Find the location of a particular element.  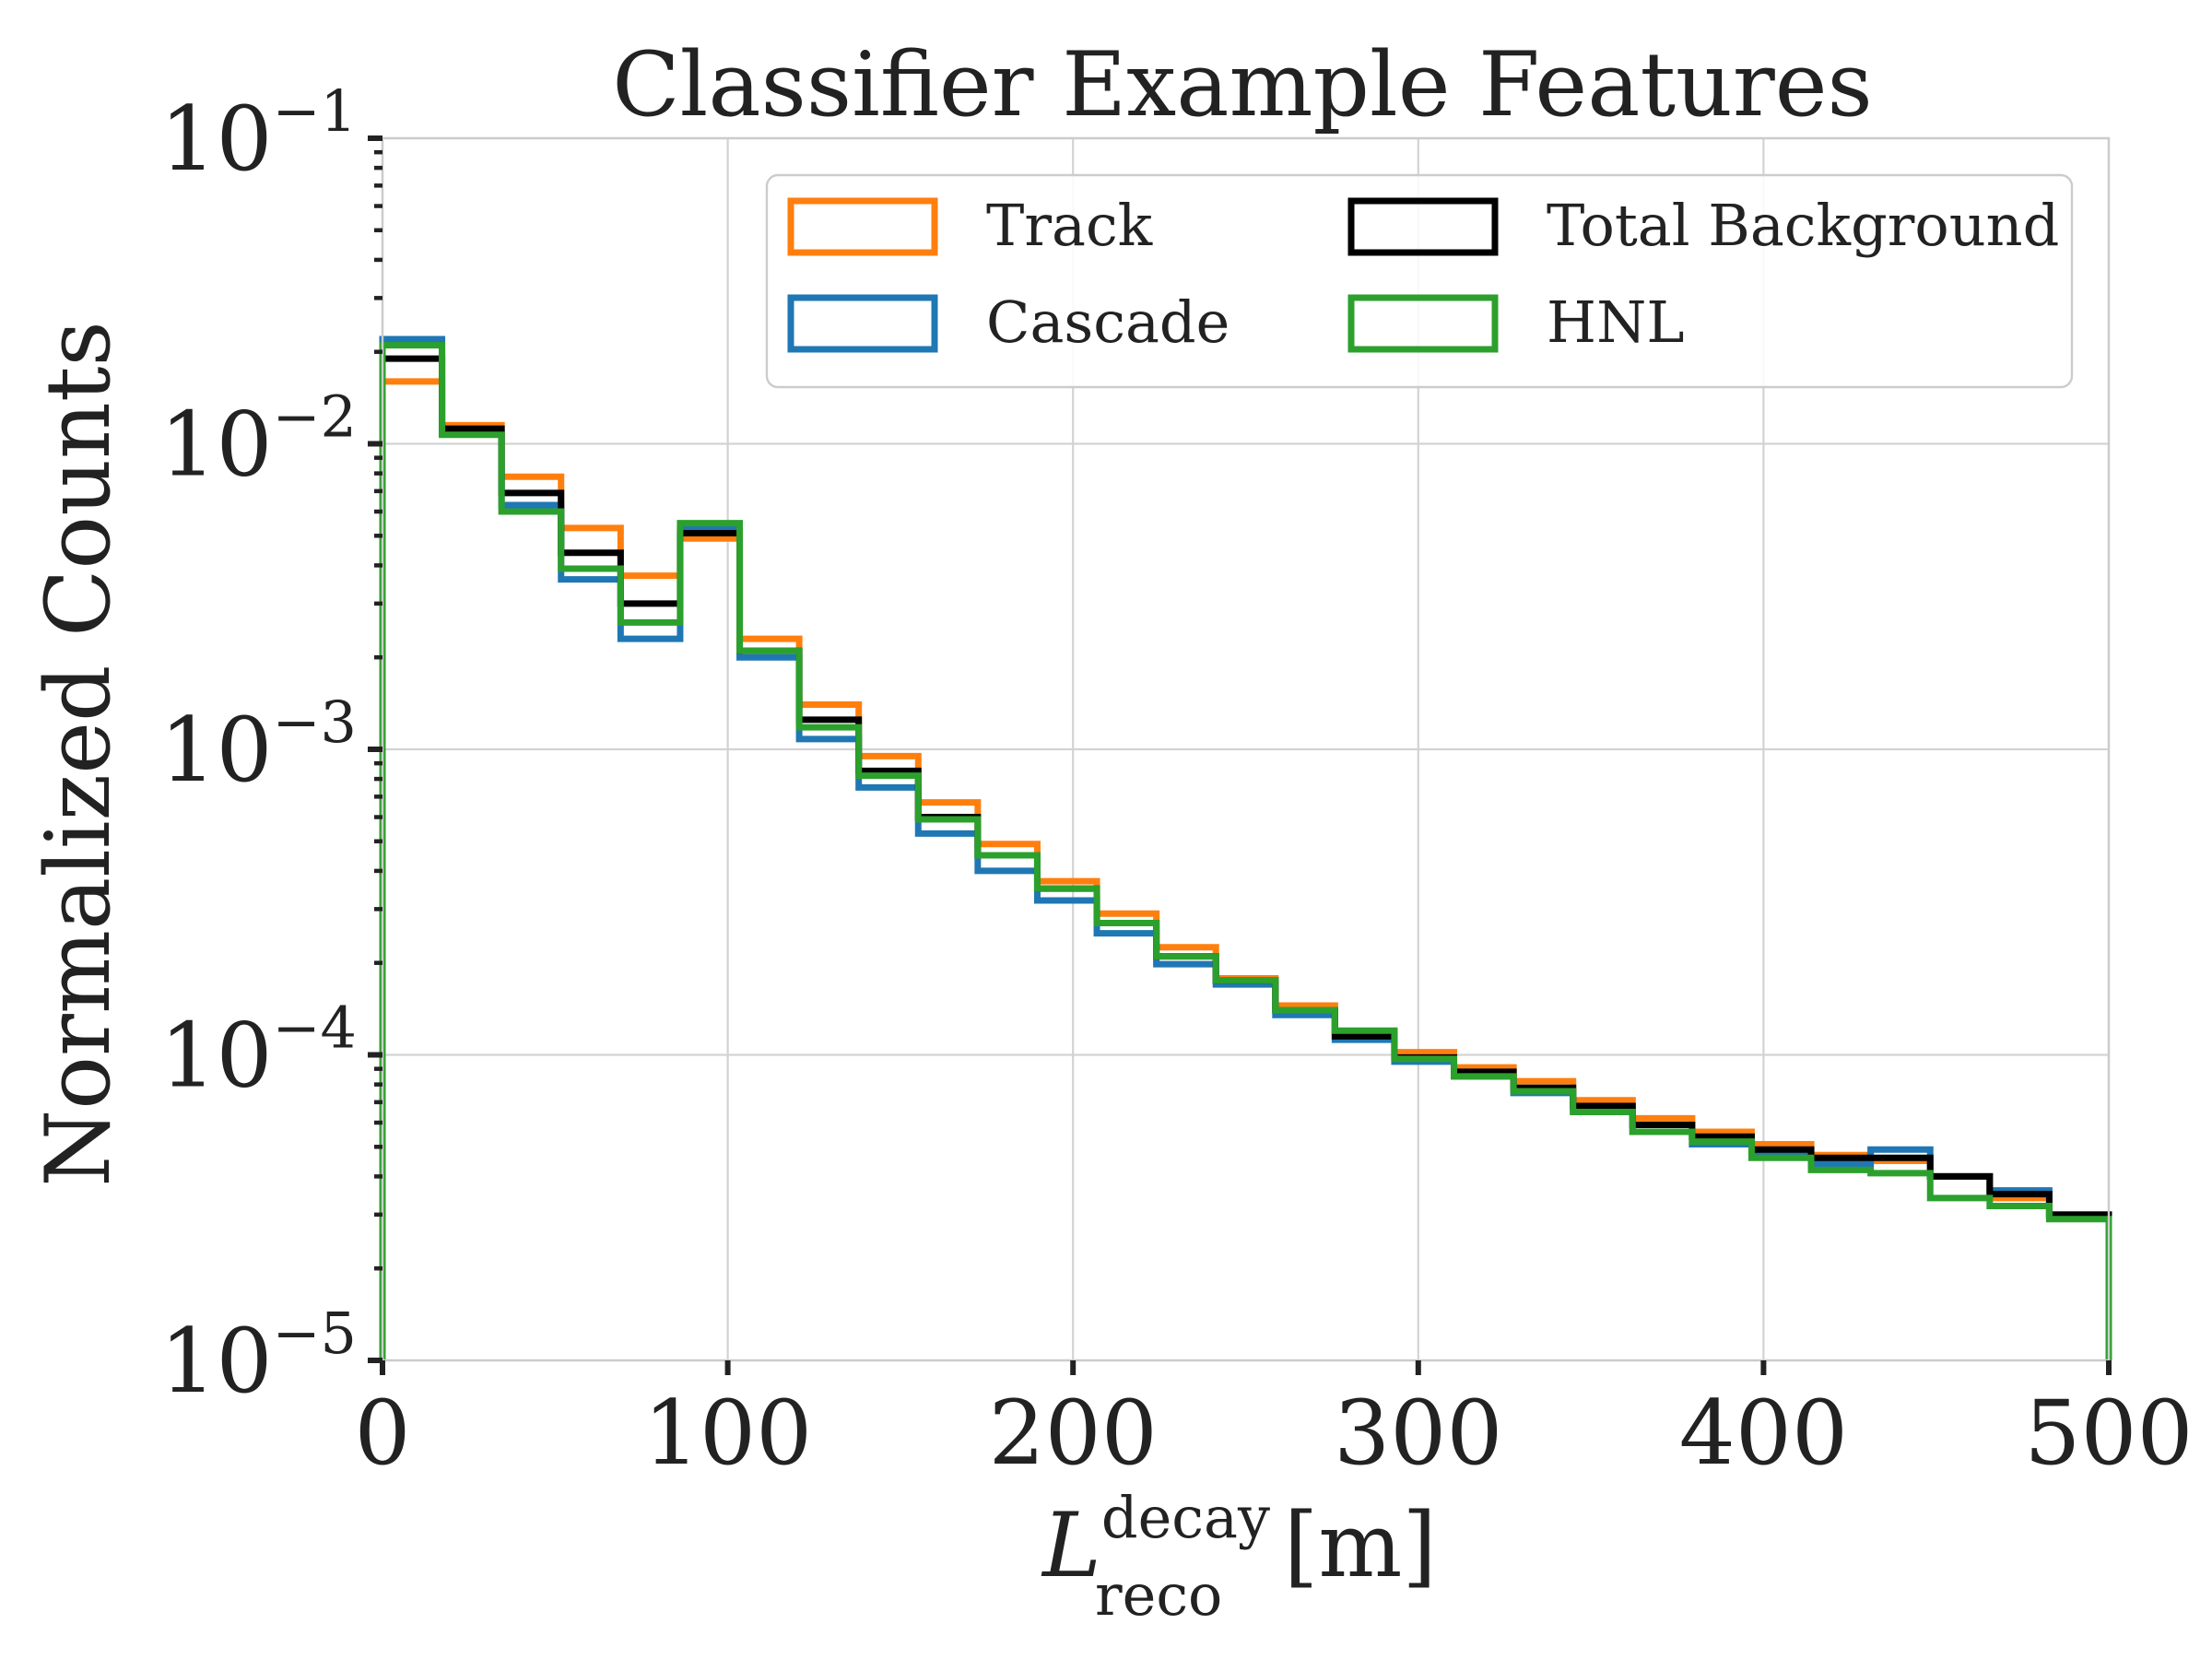

legend-label-total-background: Total Background is located at coordinates (1803, 225).